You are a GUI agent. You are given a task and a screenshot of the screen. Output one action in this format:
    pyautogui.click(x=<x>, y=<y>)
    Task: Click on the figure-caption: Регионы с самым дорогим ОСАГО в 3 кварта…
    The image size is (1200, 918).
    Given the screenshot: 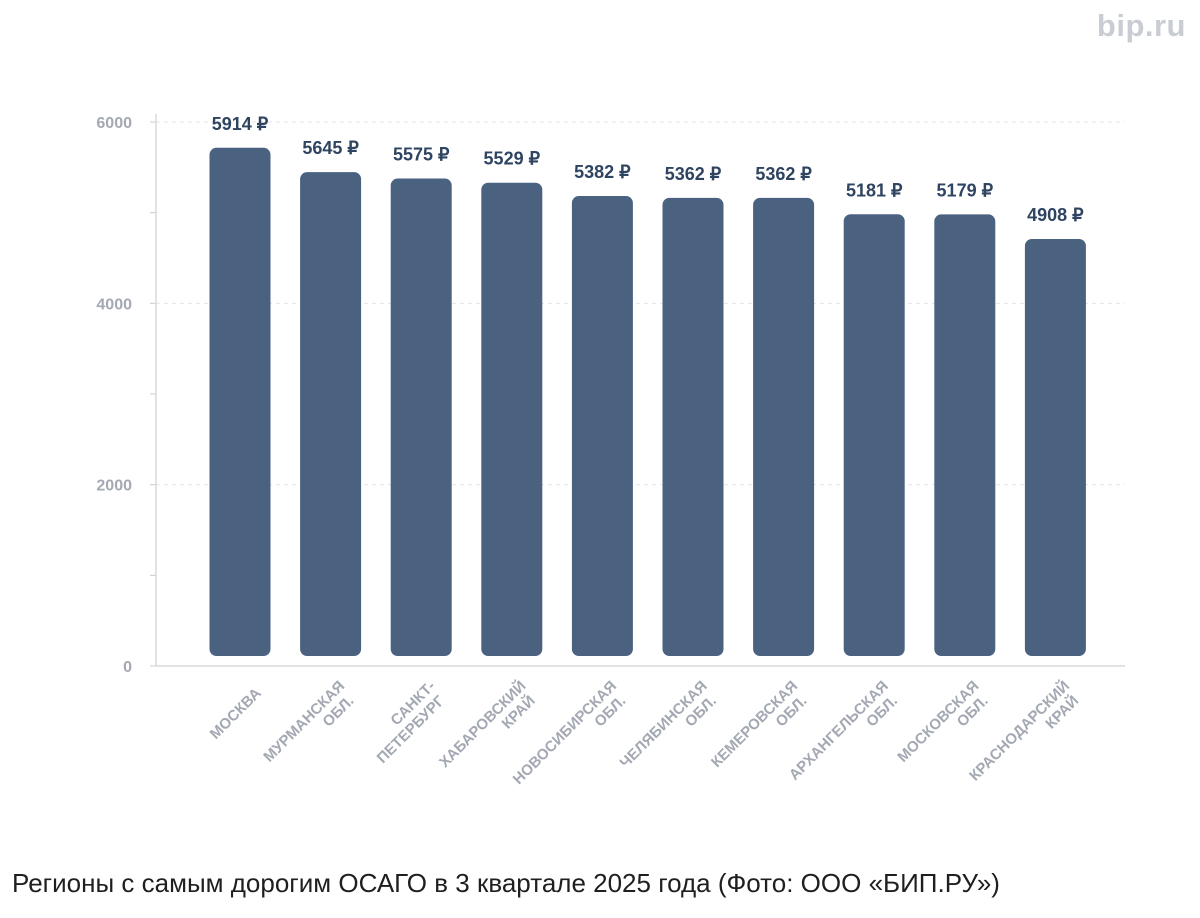 What is the action you would take?
    pyautogui.click(x=506, y=883)
    